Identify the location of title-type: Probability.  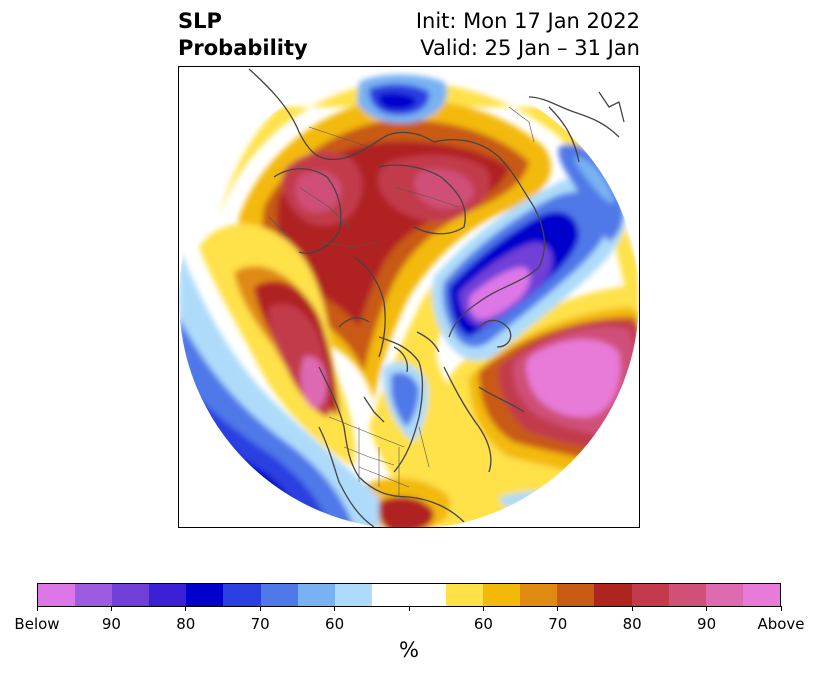
(243, 48).